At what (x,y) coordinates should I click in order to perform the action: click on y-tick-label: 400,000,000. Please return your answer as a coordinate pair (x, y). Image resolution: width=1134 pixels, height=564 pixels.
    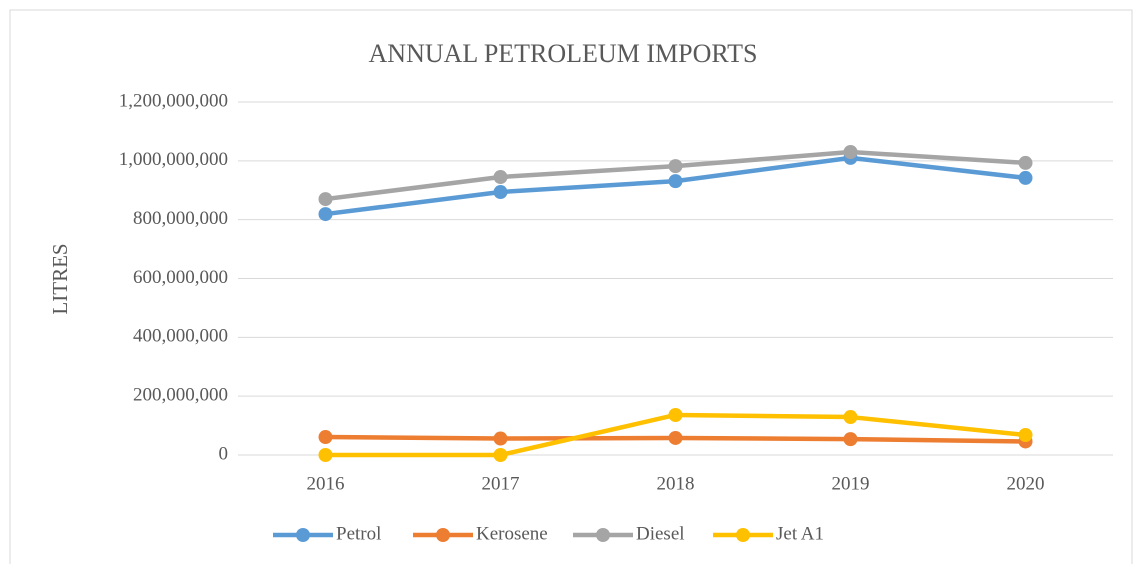
    Looking at the image, I should click on (180, 336).